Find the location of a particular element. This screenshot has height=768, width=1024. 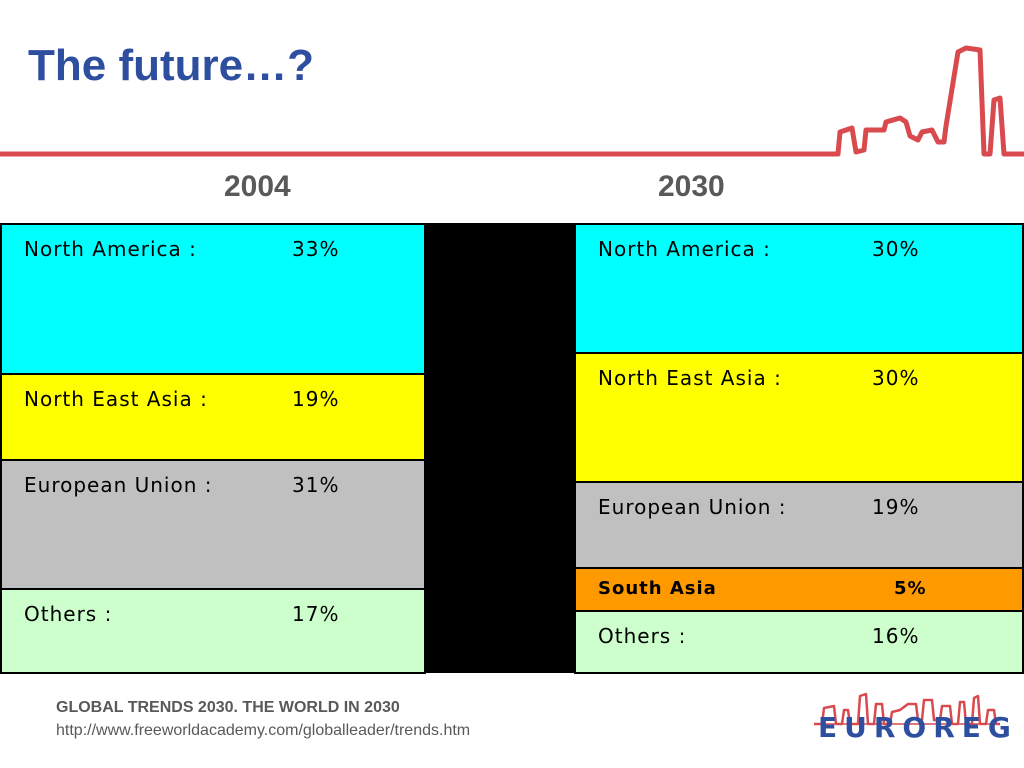

page-title: The future…? is located at coordinates (171, 65).